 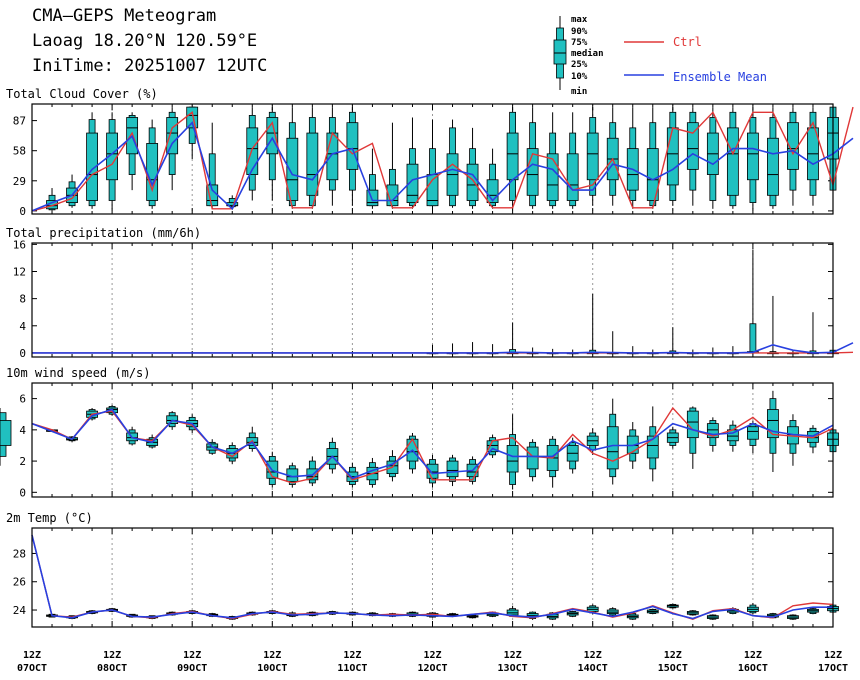 I want to click on y-tick-label: 12, so click(x=19, y=272).